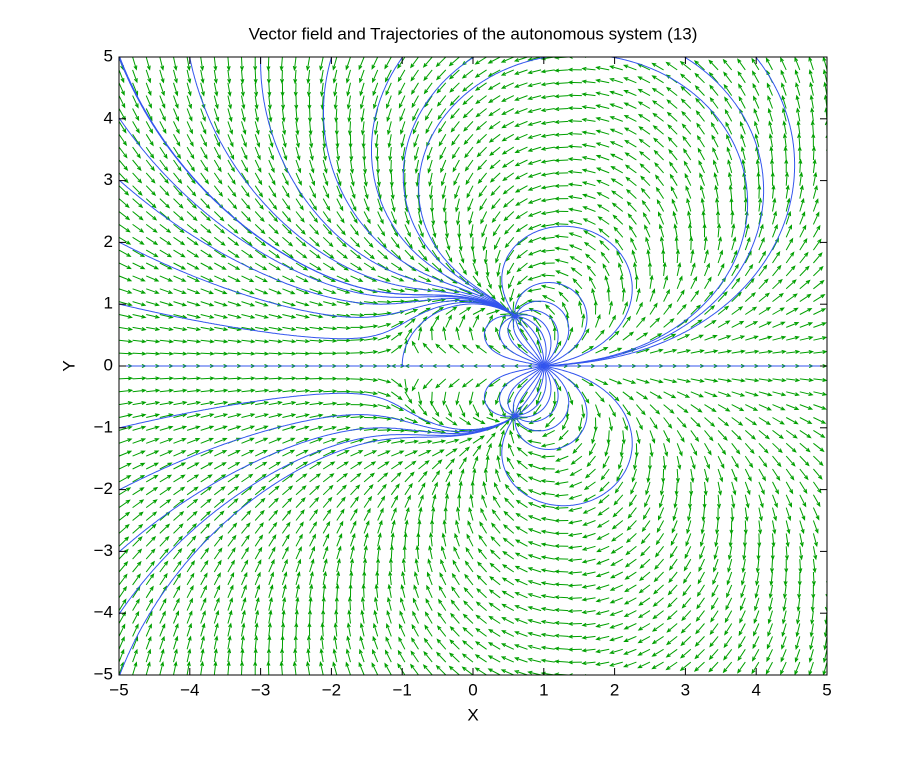 This screenshot has width=913, height=759. What do you see at coordinates (108, 364) in the screenshot?
I see `y-tick-label: 0` at bounding box center [108, 364].